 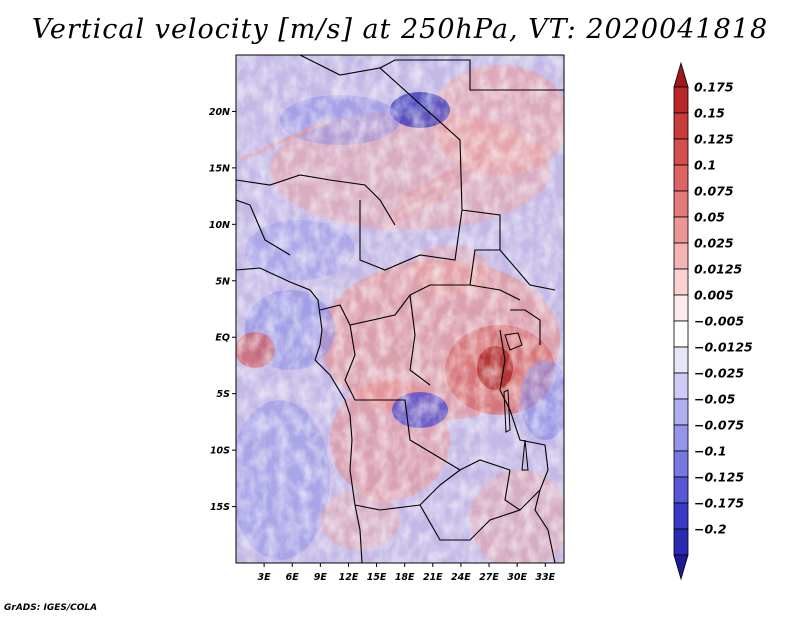 What do you see at coordinates (719, 477) in the screenshot?
I see `colorbar-label: −0.125` at bounding box center [719, 477].